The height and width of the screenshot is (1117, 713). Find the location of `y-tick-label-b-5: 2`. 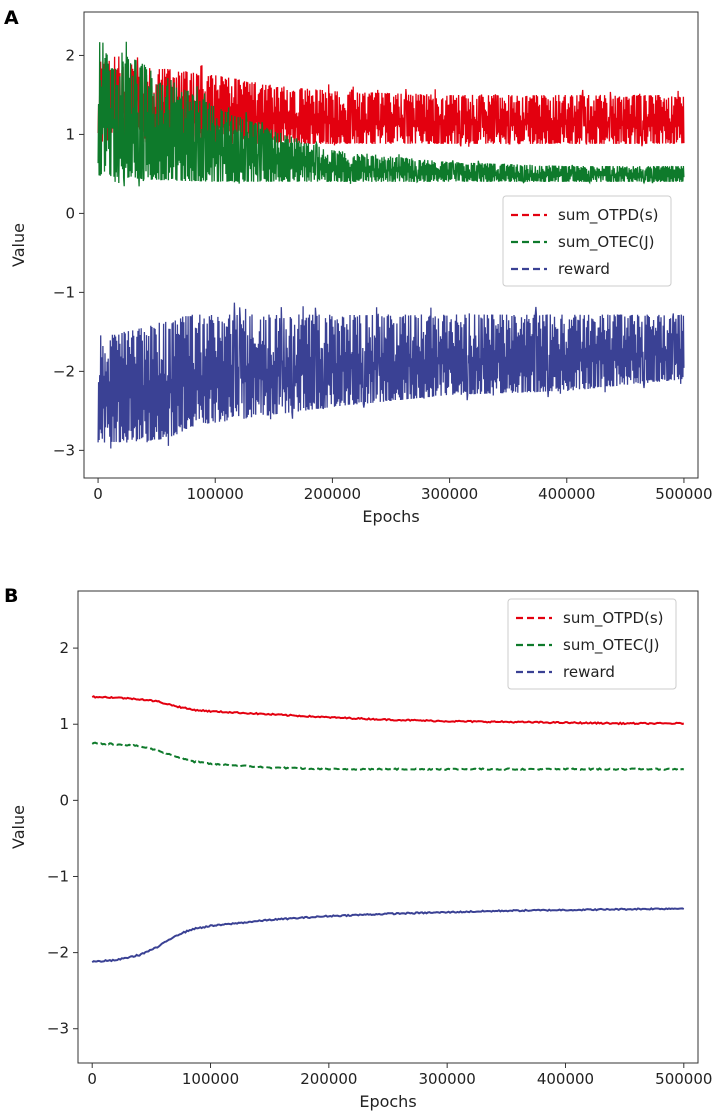

y-tick-label-b-5: 2 is located at coordinates (64, 648).